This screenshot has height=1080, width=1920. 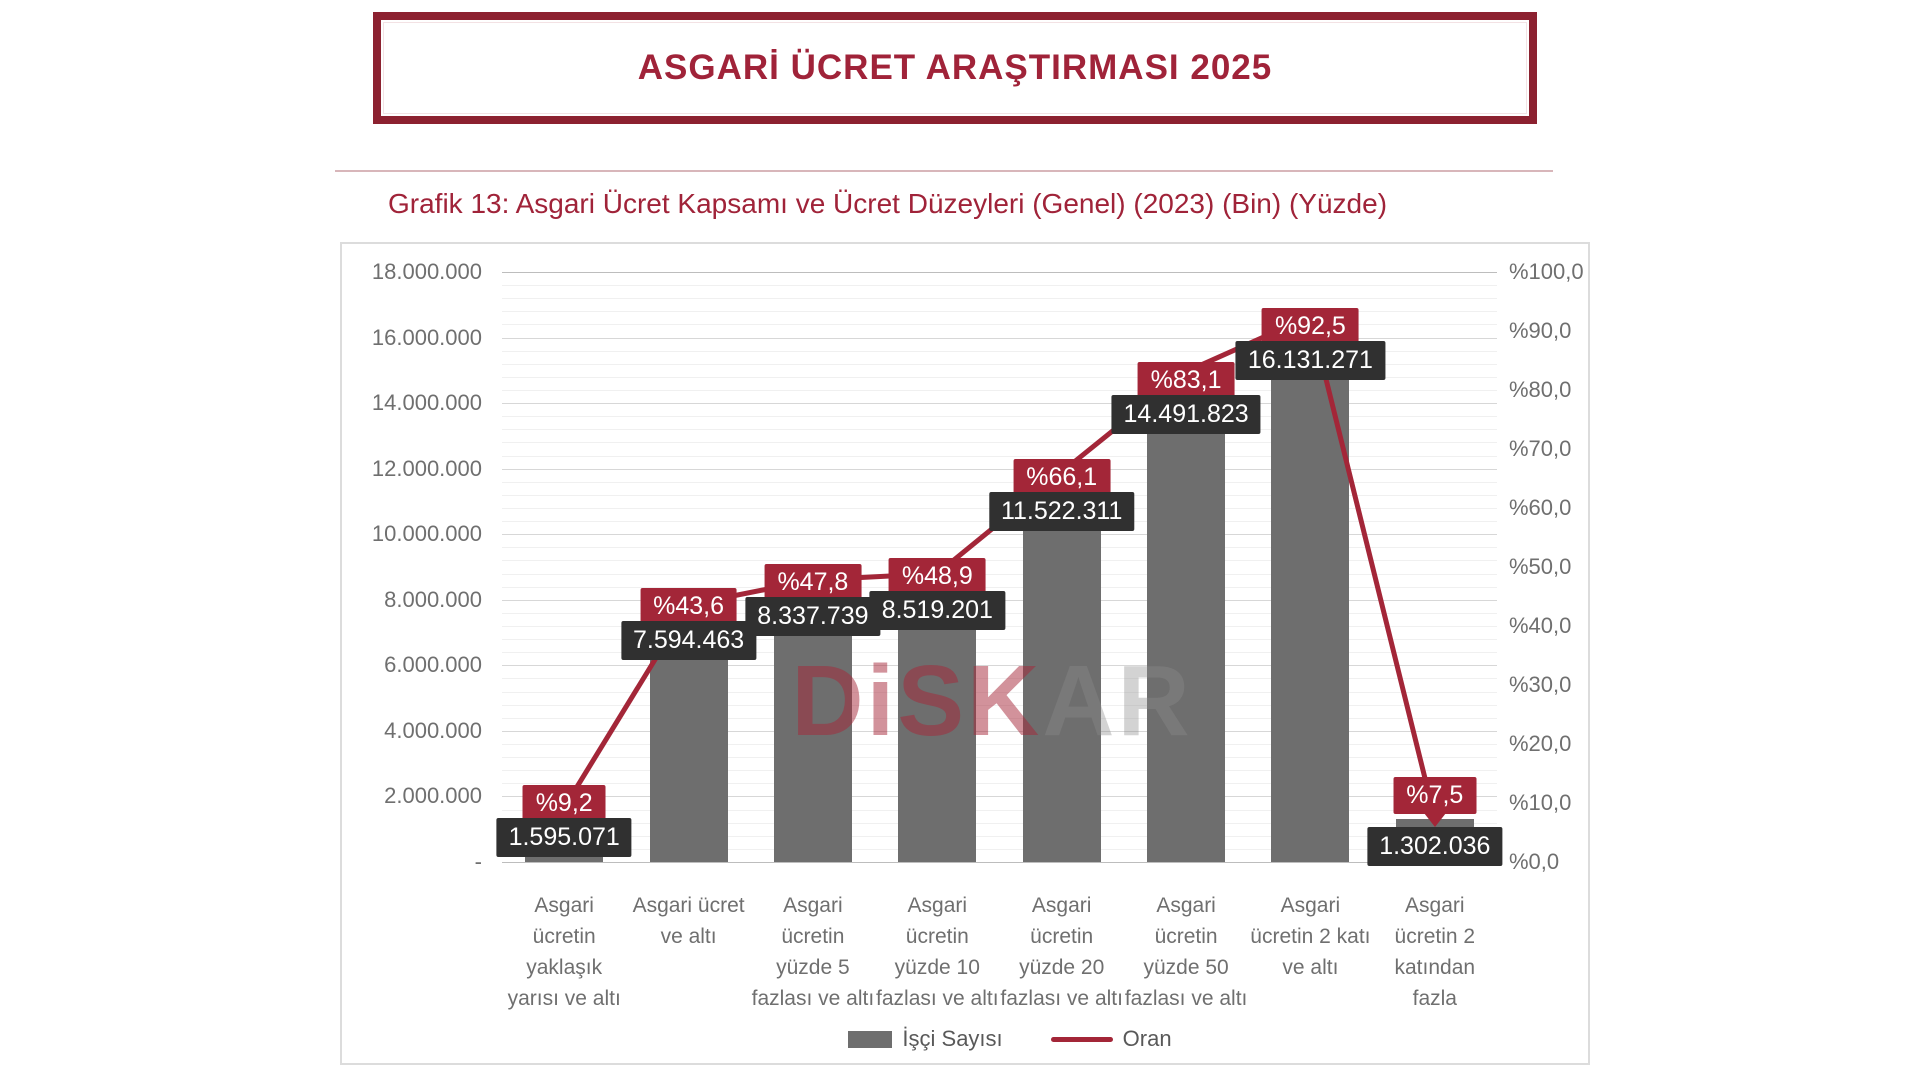 I want to click on right-axis-tick: %10,0, so click(x=1540, y=802).